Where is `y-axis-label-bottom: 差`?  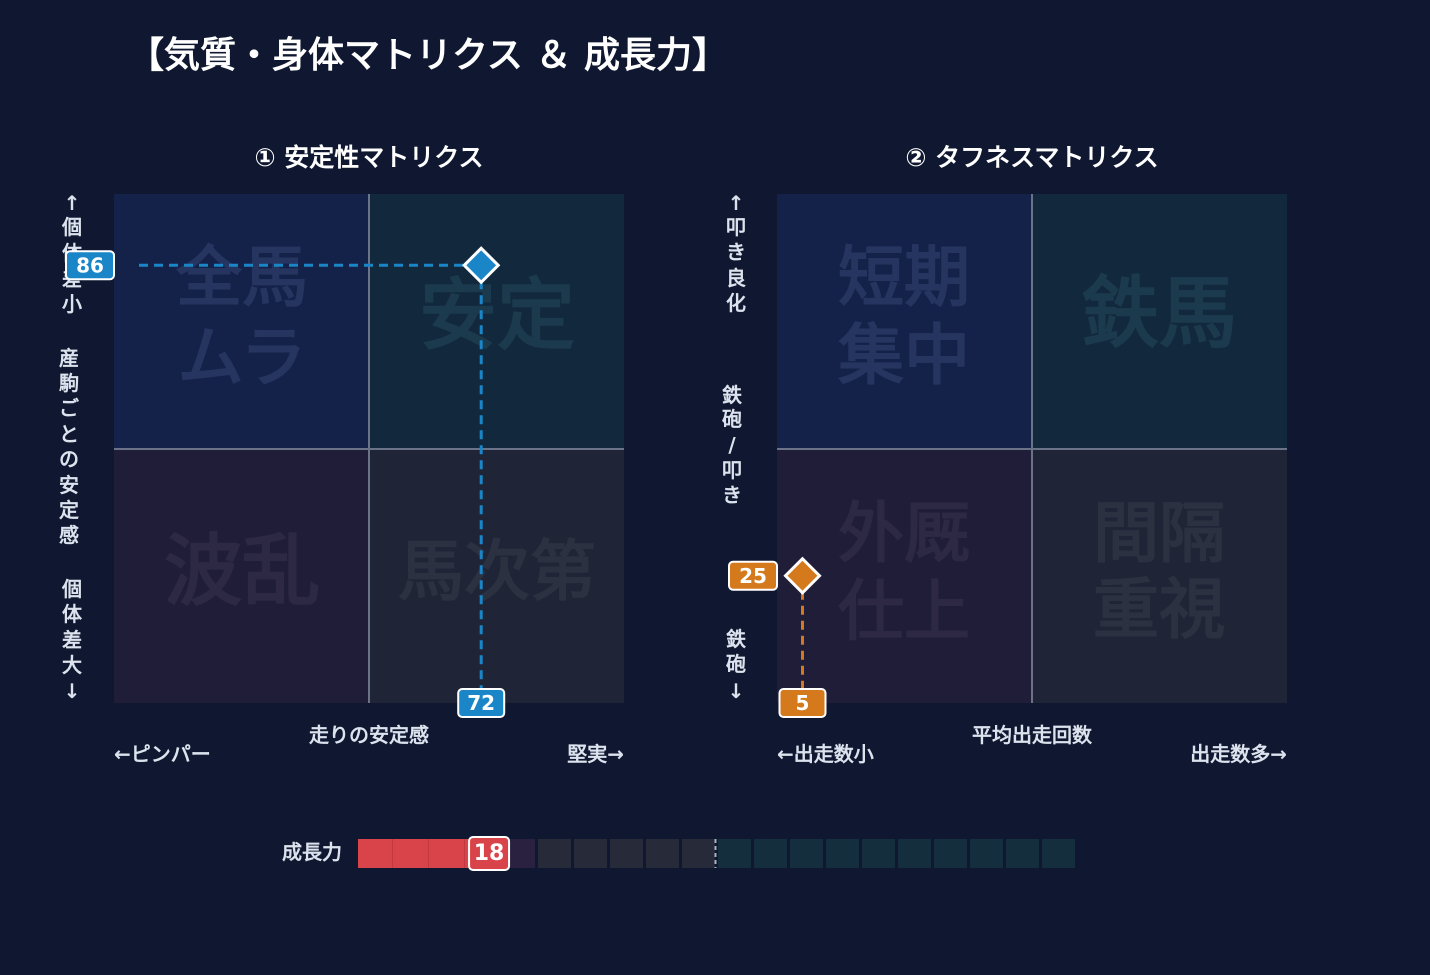 y-axis-label-bottom: 差 is located at coordinates (72, 640).